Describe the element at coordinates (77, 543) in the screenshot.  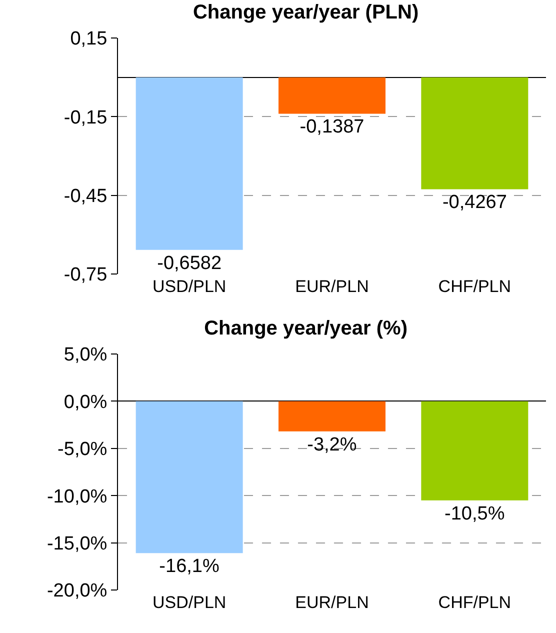
I see `y-tick-label: -15,0%` at that location.